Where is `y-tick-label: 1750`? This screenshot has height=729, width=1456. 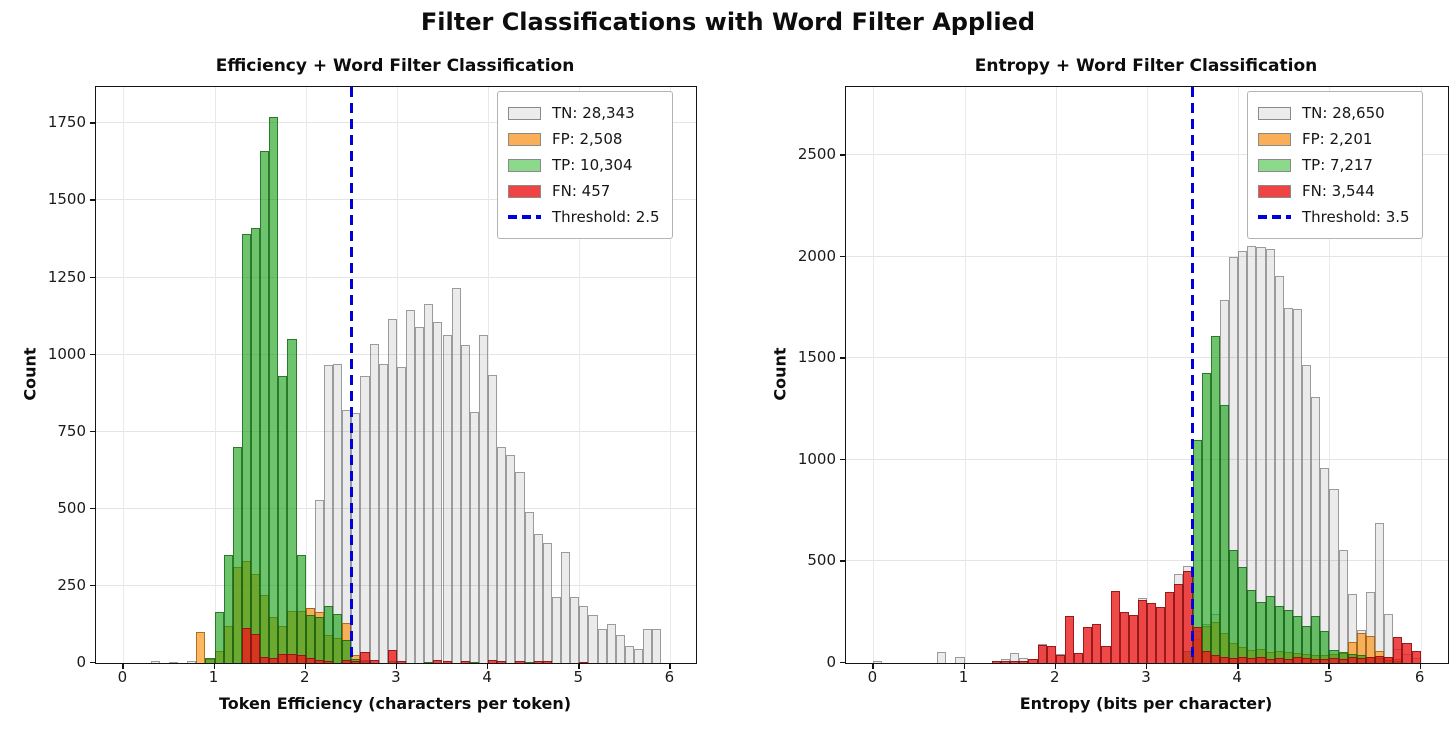
y-tick-label: 1750 is located at coordinates (66, 122).